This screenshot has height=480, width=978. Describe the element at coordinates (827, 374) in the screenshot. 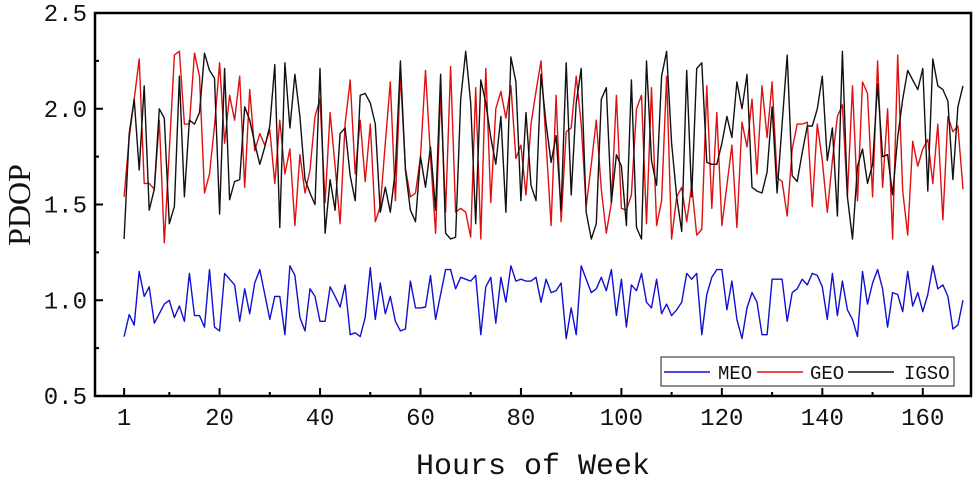

I see `legend-label-geo: GEO` at that location.